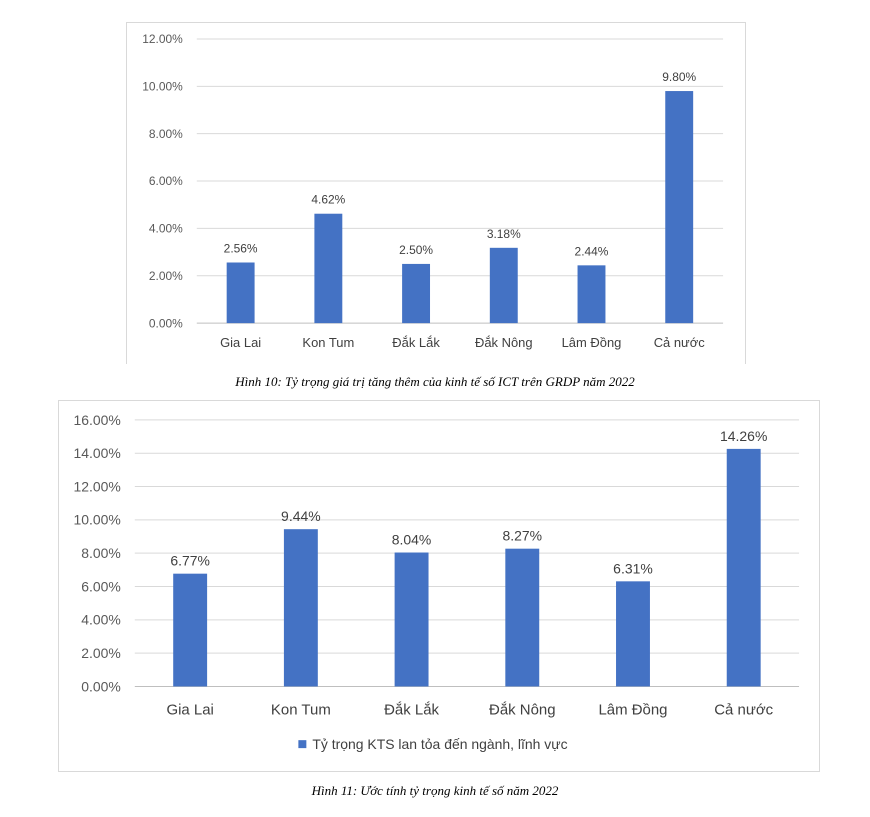 This screenshot has height=817, width=870. What do you see at coordinates (632, 709) in the screenshot?
I see `chart2-category-label: Lâm Đồng` at bounding box center [632, 709].